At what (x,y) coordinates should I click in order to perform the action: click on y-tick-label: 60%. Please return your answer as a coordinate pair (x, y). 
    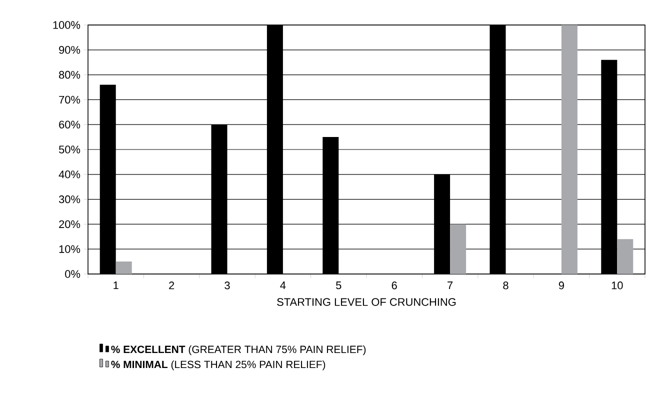
    Looking at the image, I should click on (69, 124).